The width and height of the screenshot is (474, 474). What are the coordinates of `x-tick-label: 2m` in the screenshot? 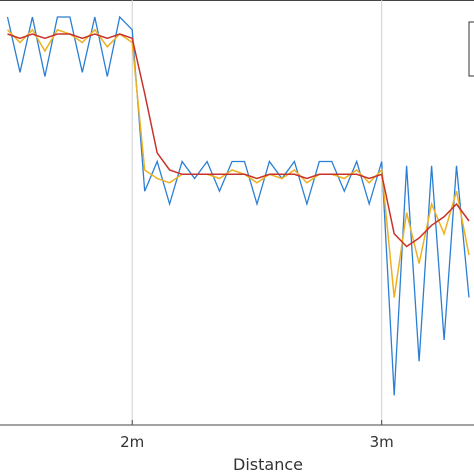 It's located at (132, 442).